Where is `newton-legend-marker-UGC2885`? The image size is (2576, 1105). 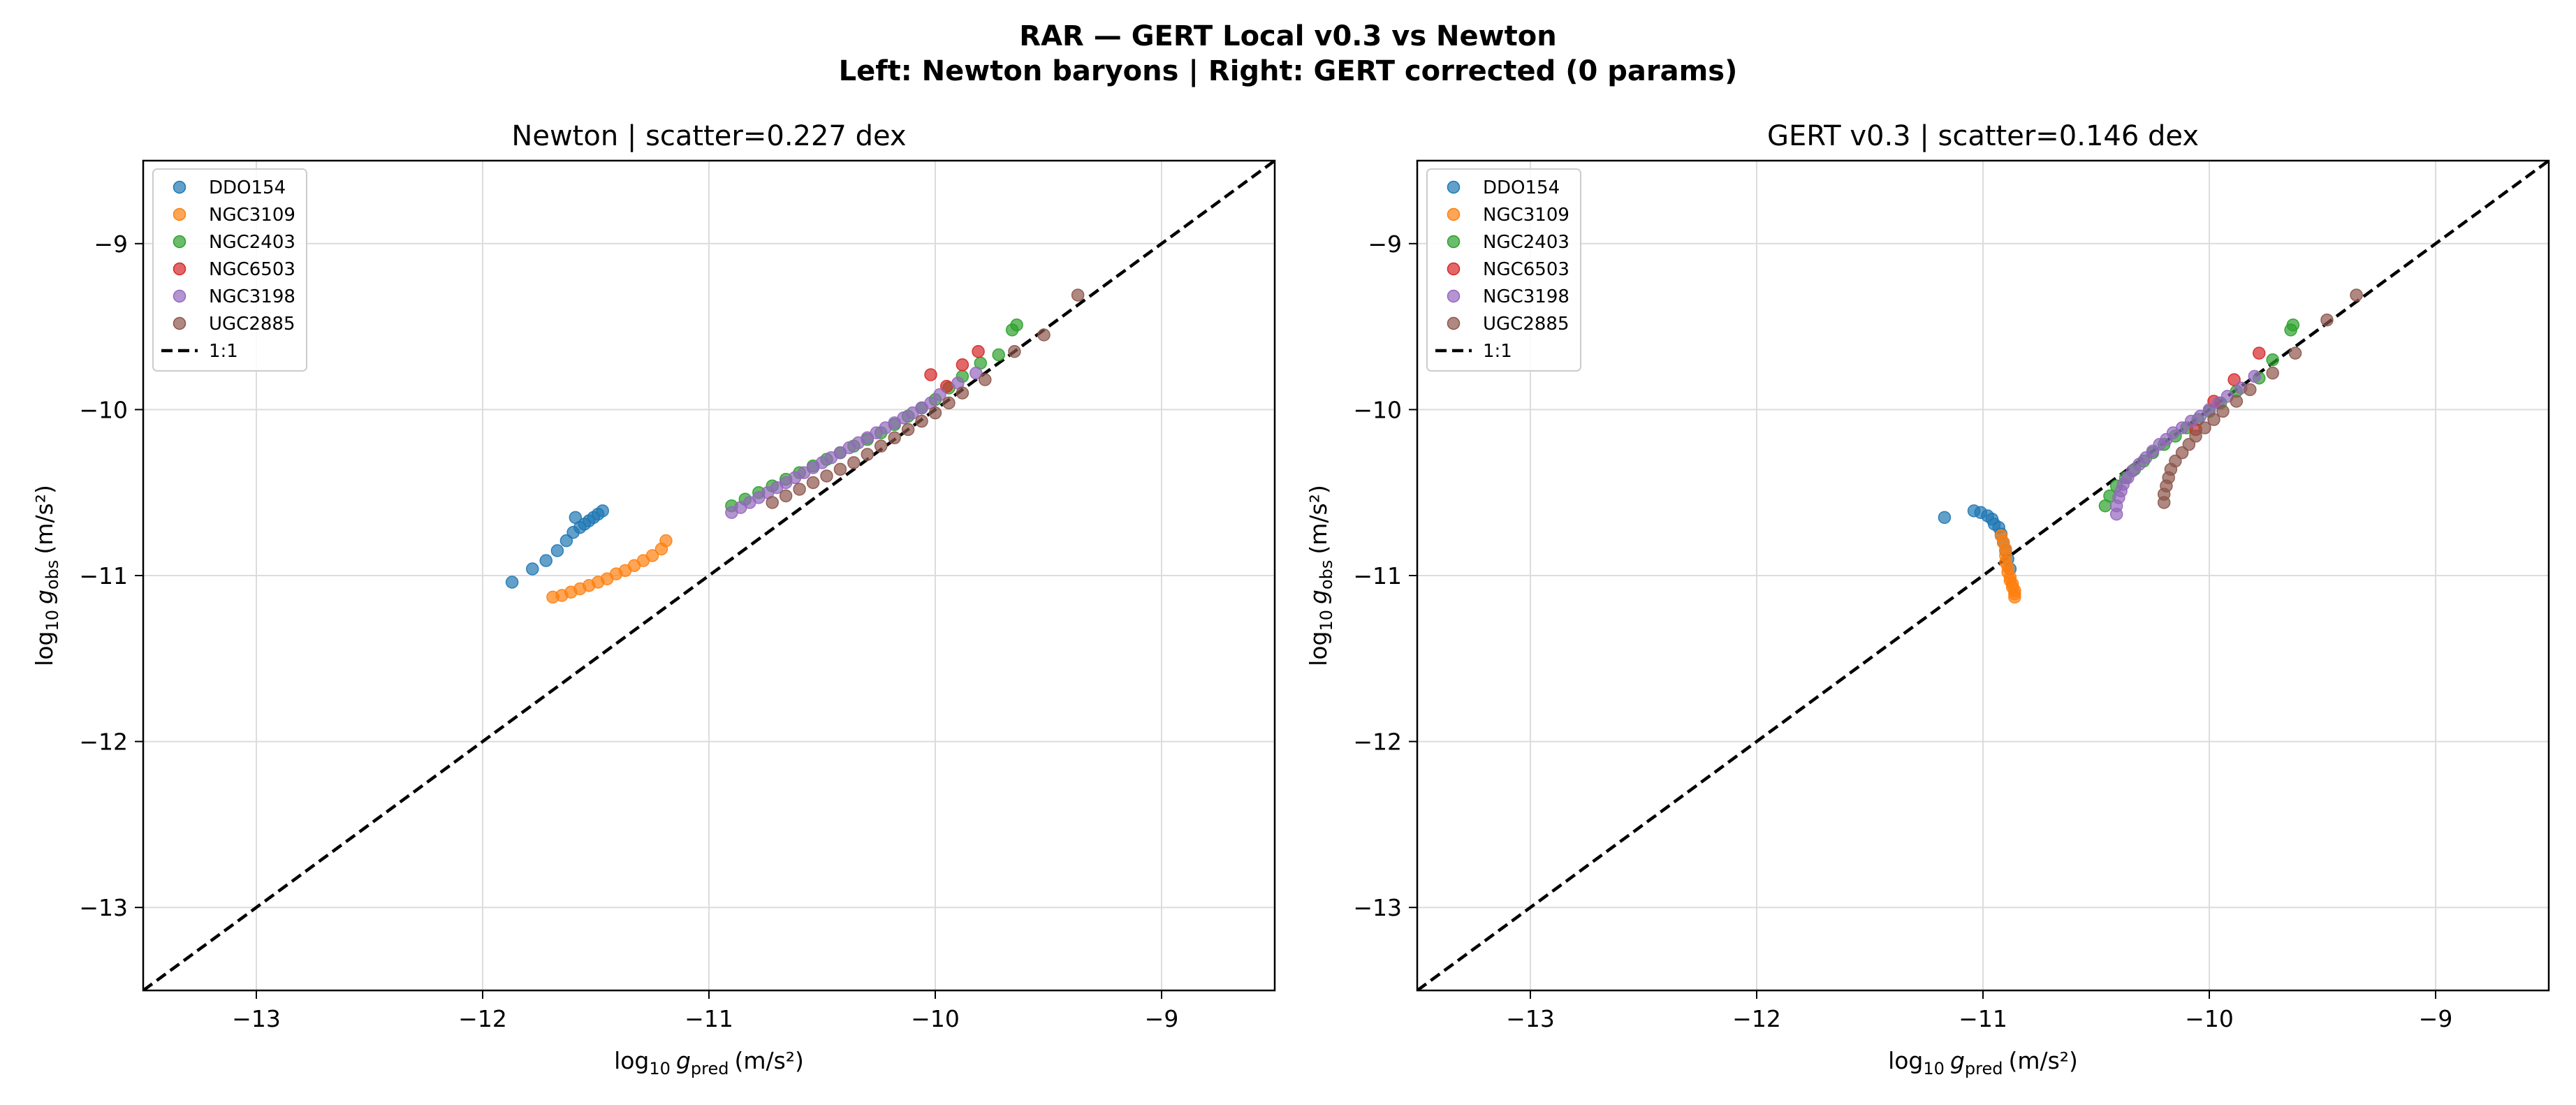 newton-legend-marker-UGC2885 is located at coordinates (179, 323).